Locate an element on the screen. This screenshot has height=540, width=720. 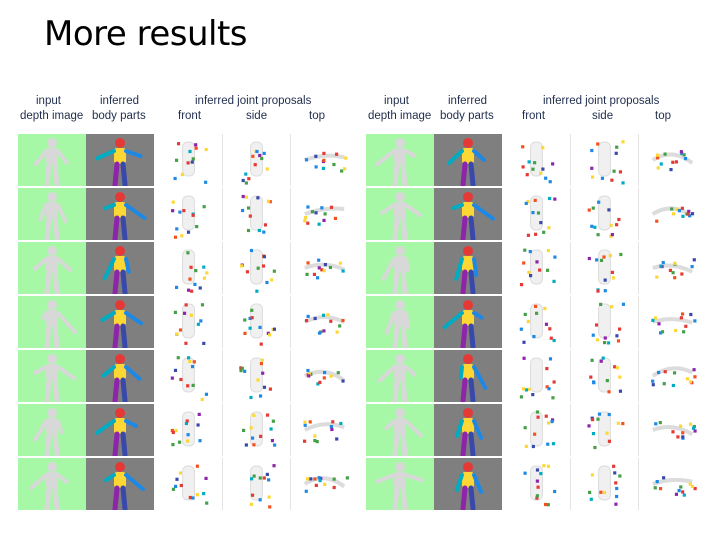
slide-title: More results is located at coordinates (146, 34).